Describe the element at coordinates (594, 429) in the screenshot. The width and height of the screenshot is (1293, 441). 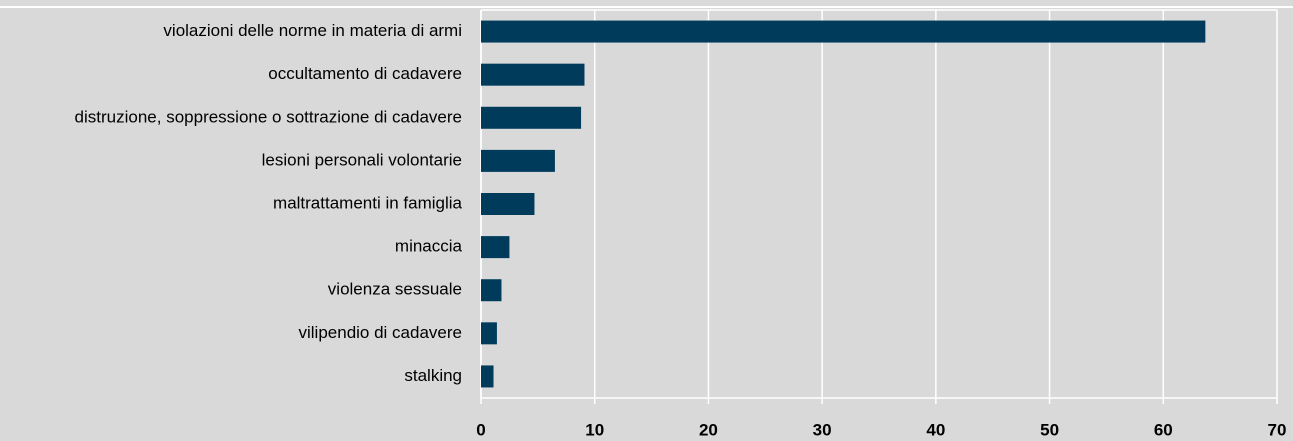
I see `x-tick-label: 10` at that location.